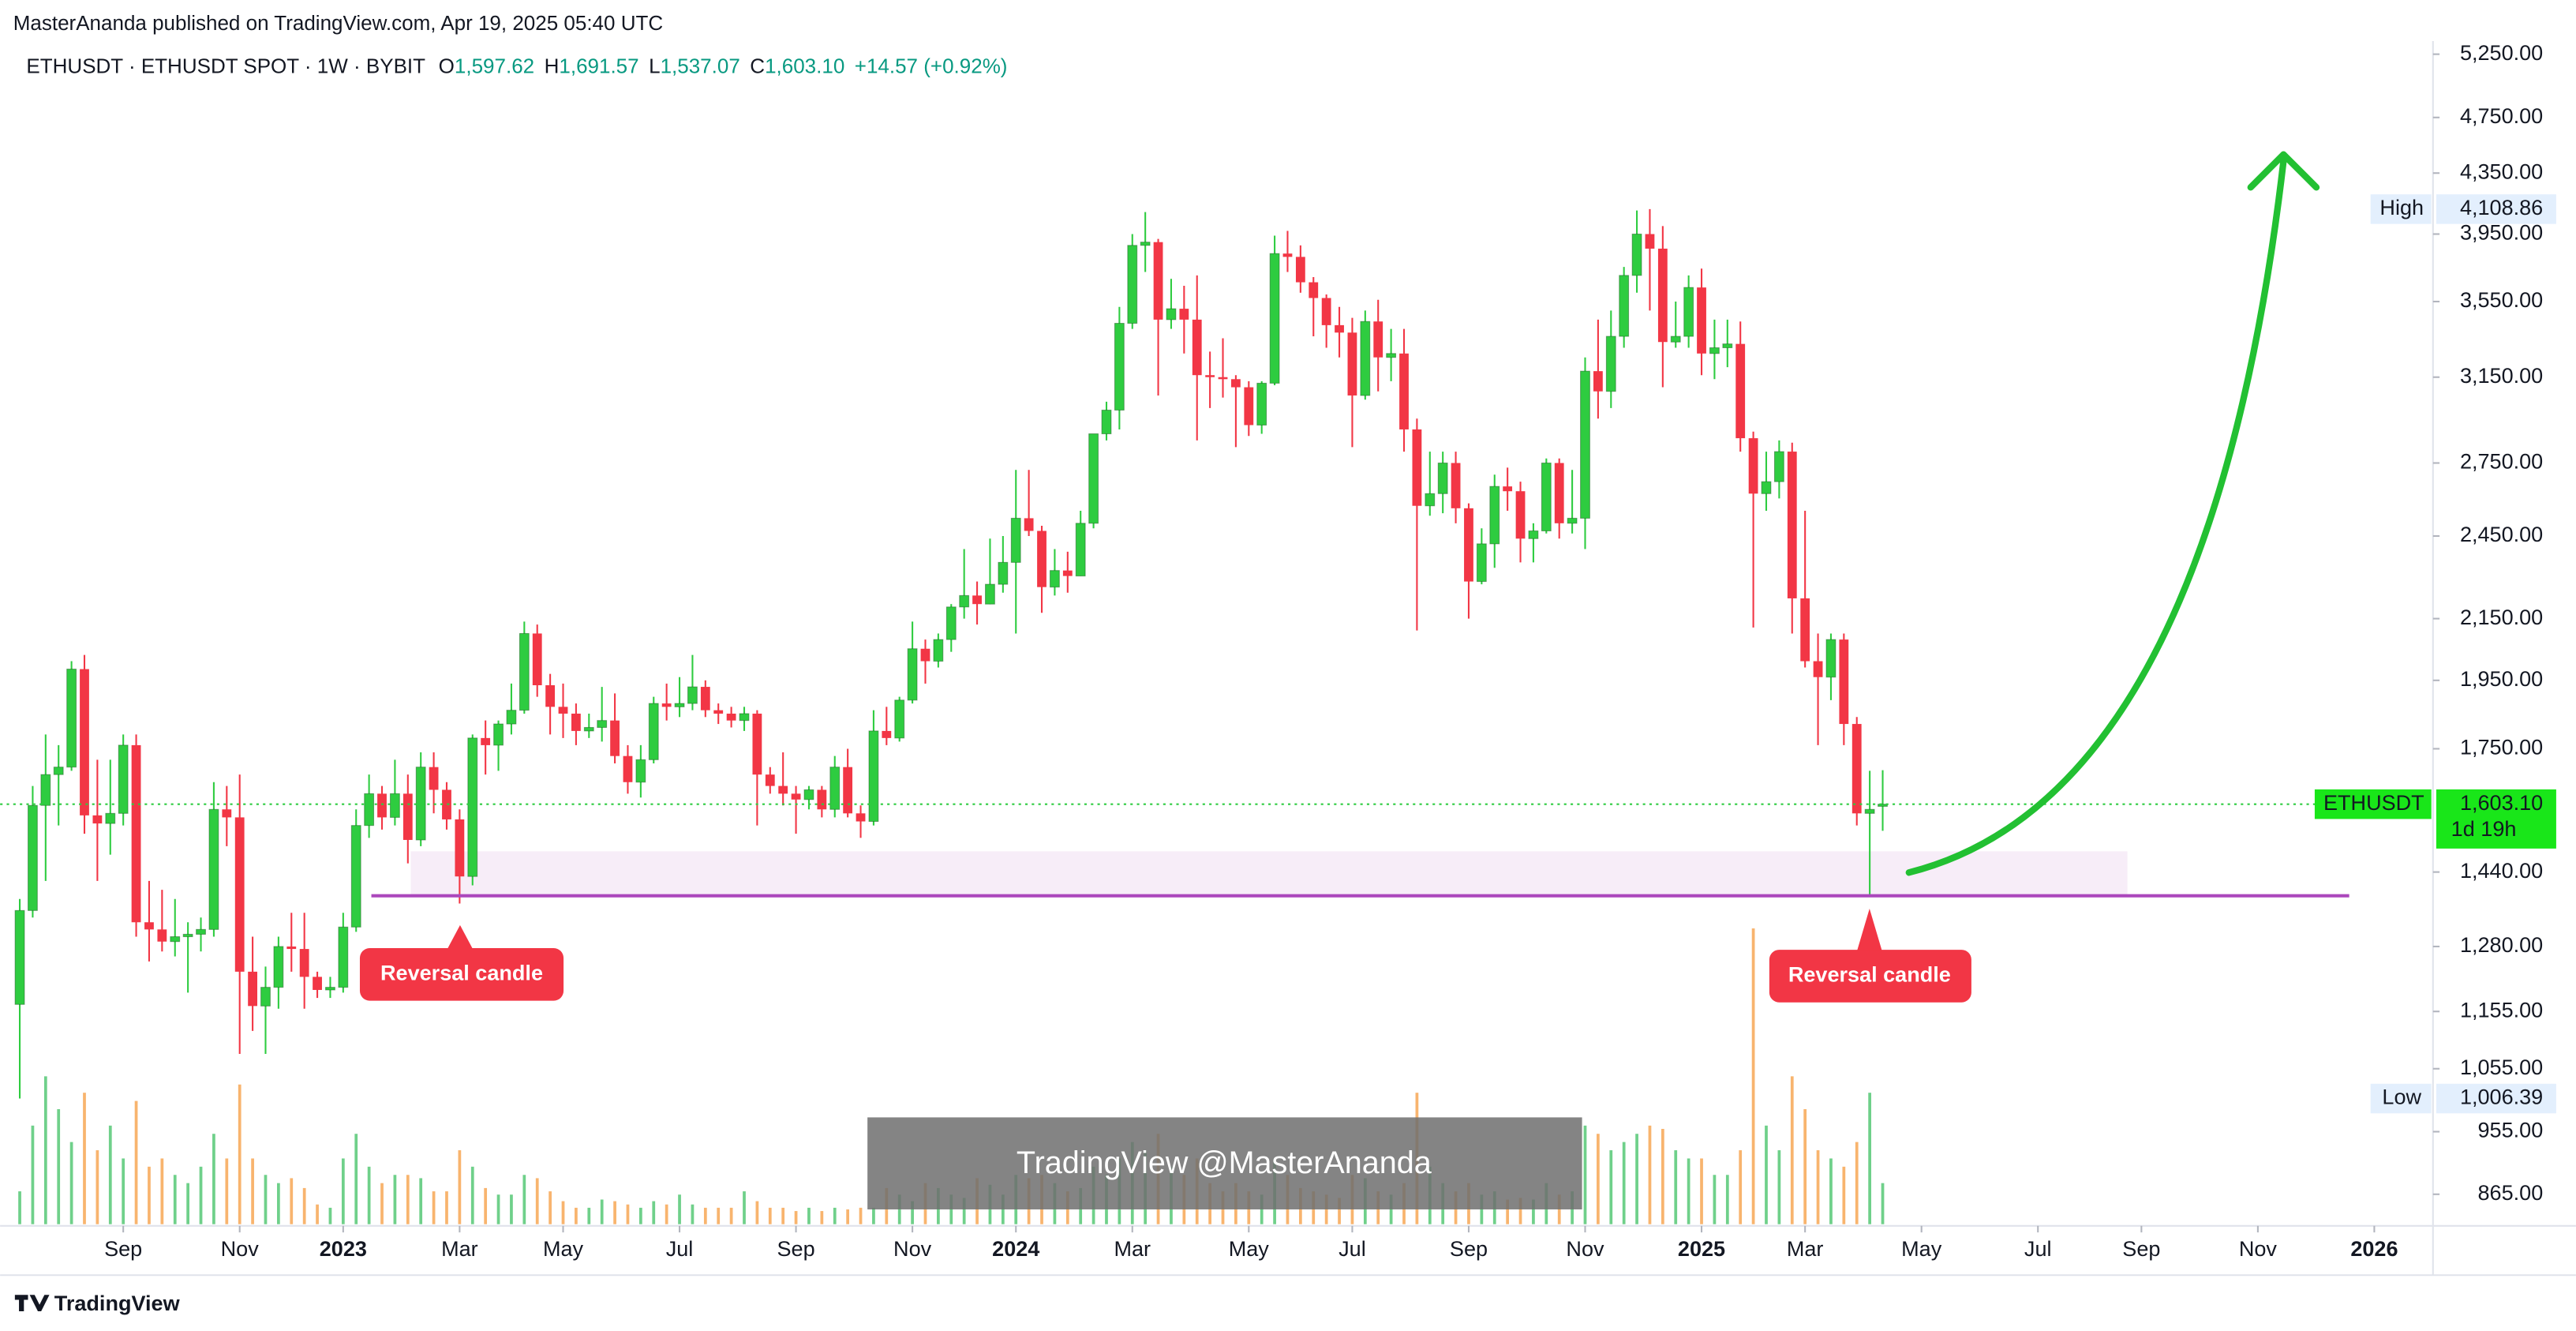 This screenshot has height=1331, width=2576. What do you see at coordinates (2501, 617) in the screenshot?
I see `y-tick-label: 2,150.00` at bounding box center [2501, 617].